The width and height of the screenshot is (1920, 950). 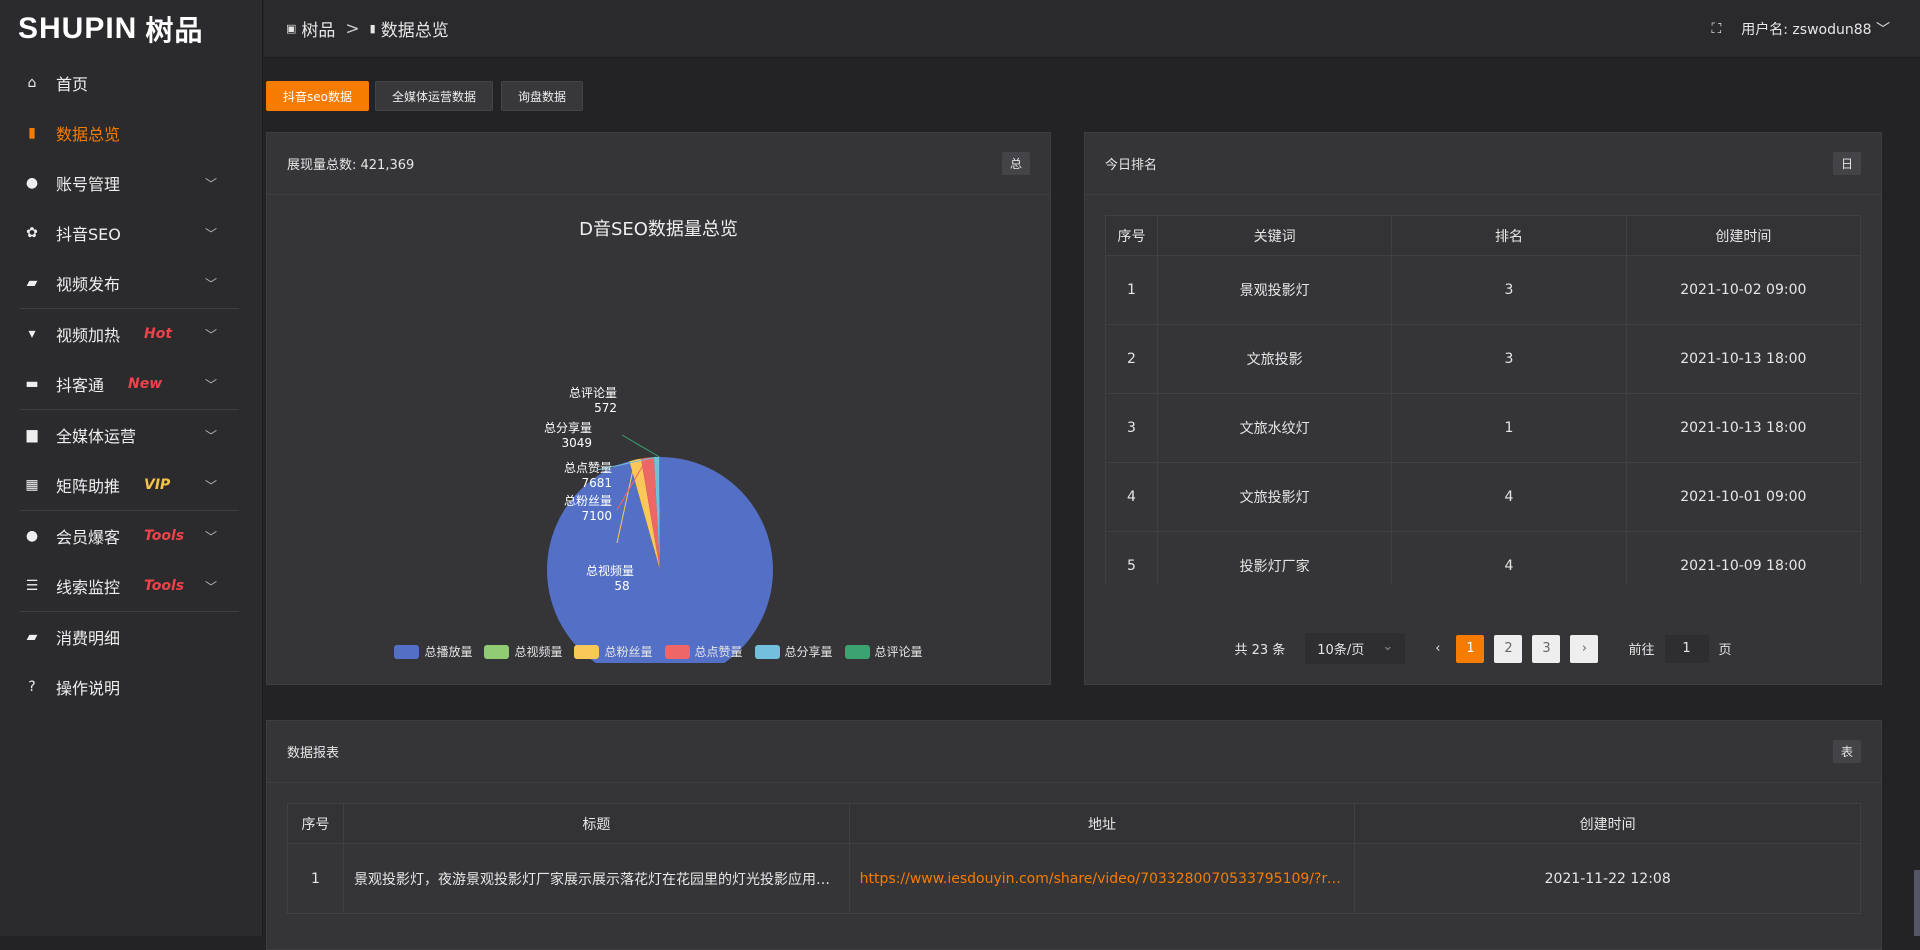 I want to click on table-row: 2 文旅投影 3 2021-10-13 18:00, so click(x=1483, y=359).